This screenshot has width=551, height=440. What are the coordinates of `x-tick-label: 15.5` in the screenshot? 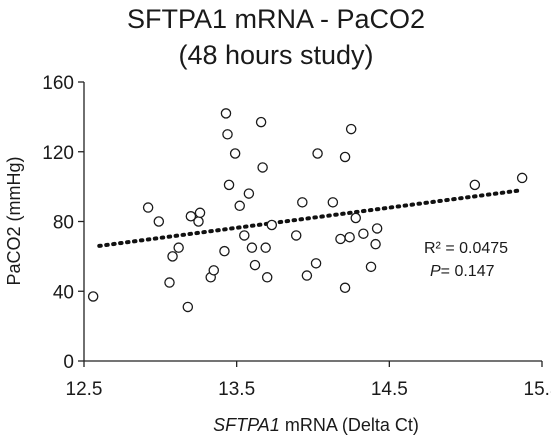 It's located at (537, 389).